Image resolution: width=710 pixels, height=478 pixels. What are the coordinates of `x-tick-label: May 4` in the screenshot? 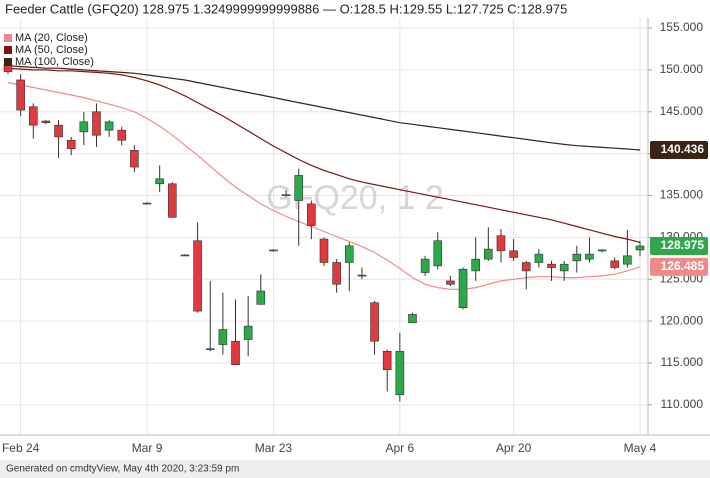 It's located at (640, 448).